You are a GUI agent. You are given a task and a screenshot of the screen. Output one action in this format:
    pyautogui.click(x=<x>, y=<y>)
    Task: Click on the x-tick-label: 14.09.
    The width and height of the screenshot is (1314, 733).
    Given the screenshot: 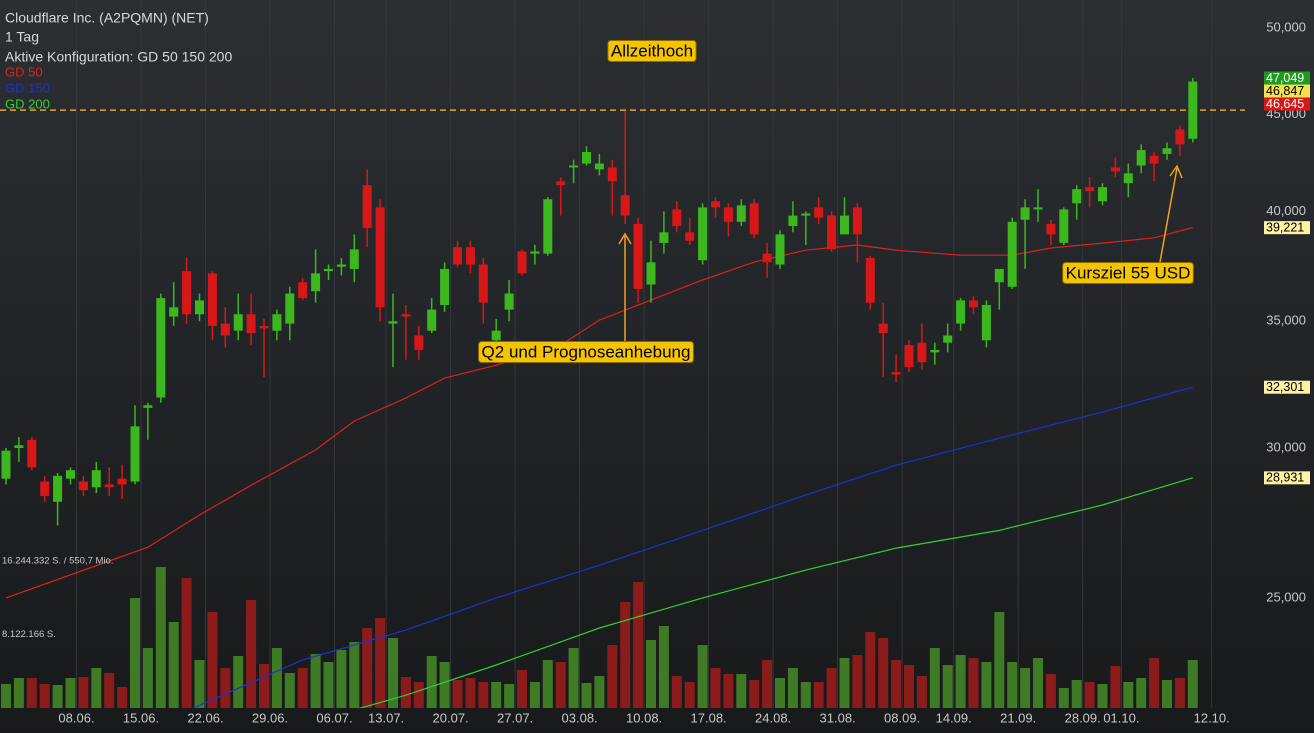 What is the action you would take?
    pyautogui.click(x=954, y=717)
    